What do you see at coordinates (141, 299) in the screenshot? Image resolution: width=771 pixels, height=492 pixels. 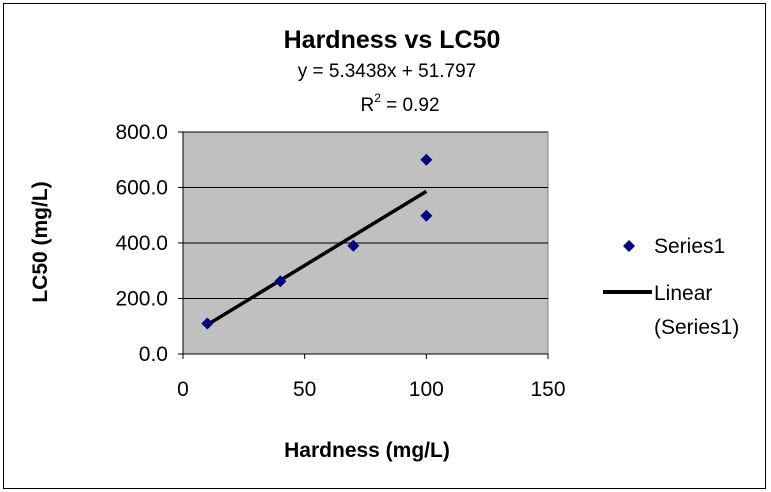 I see `y-tick-label: 200.0` at bounding box center [141, 299].